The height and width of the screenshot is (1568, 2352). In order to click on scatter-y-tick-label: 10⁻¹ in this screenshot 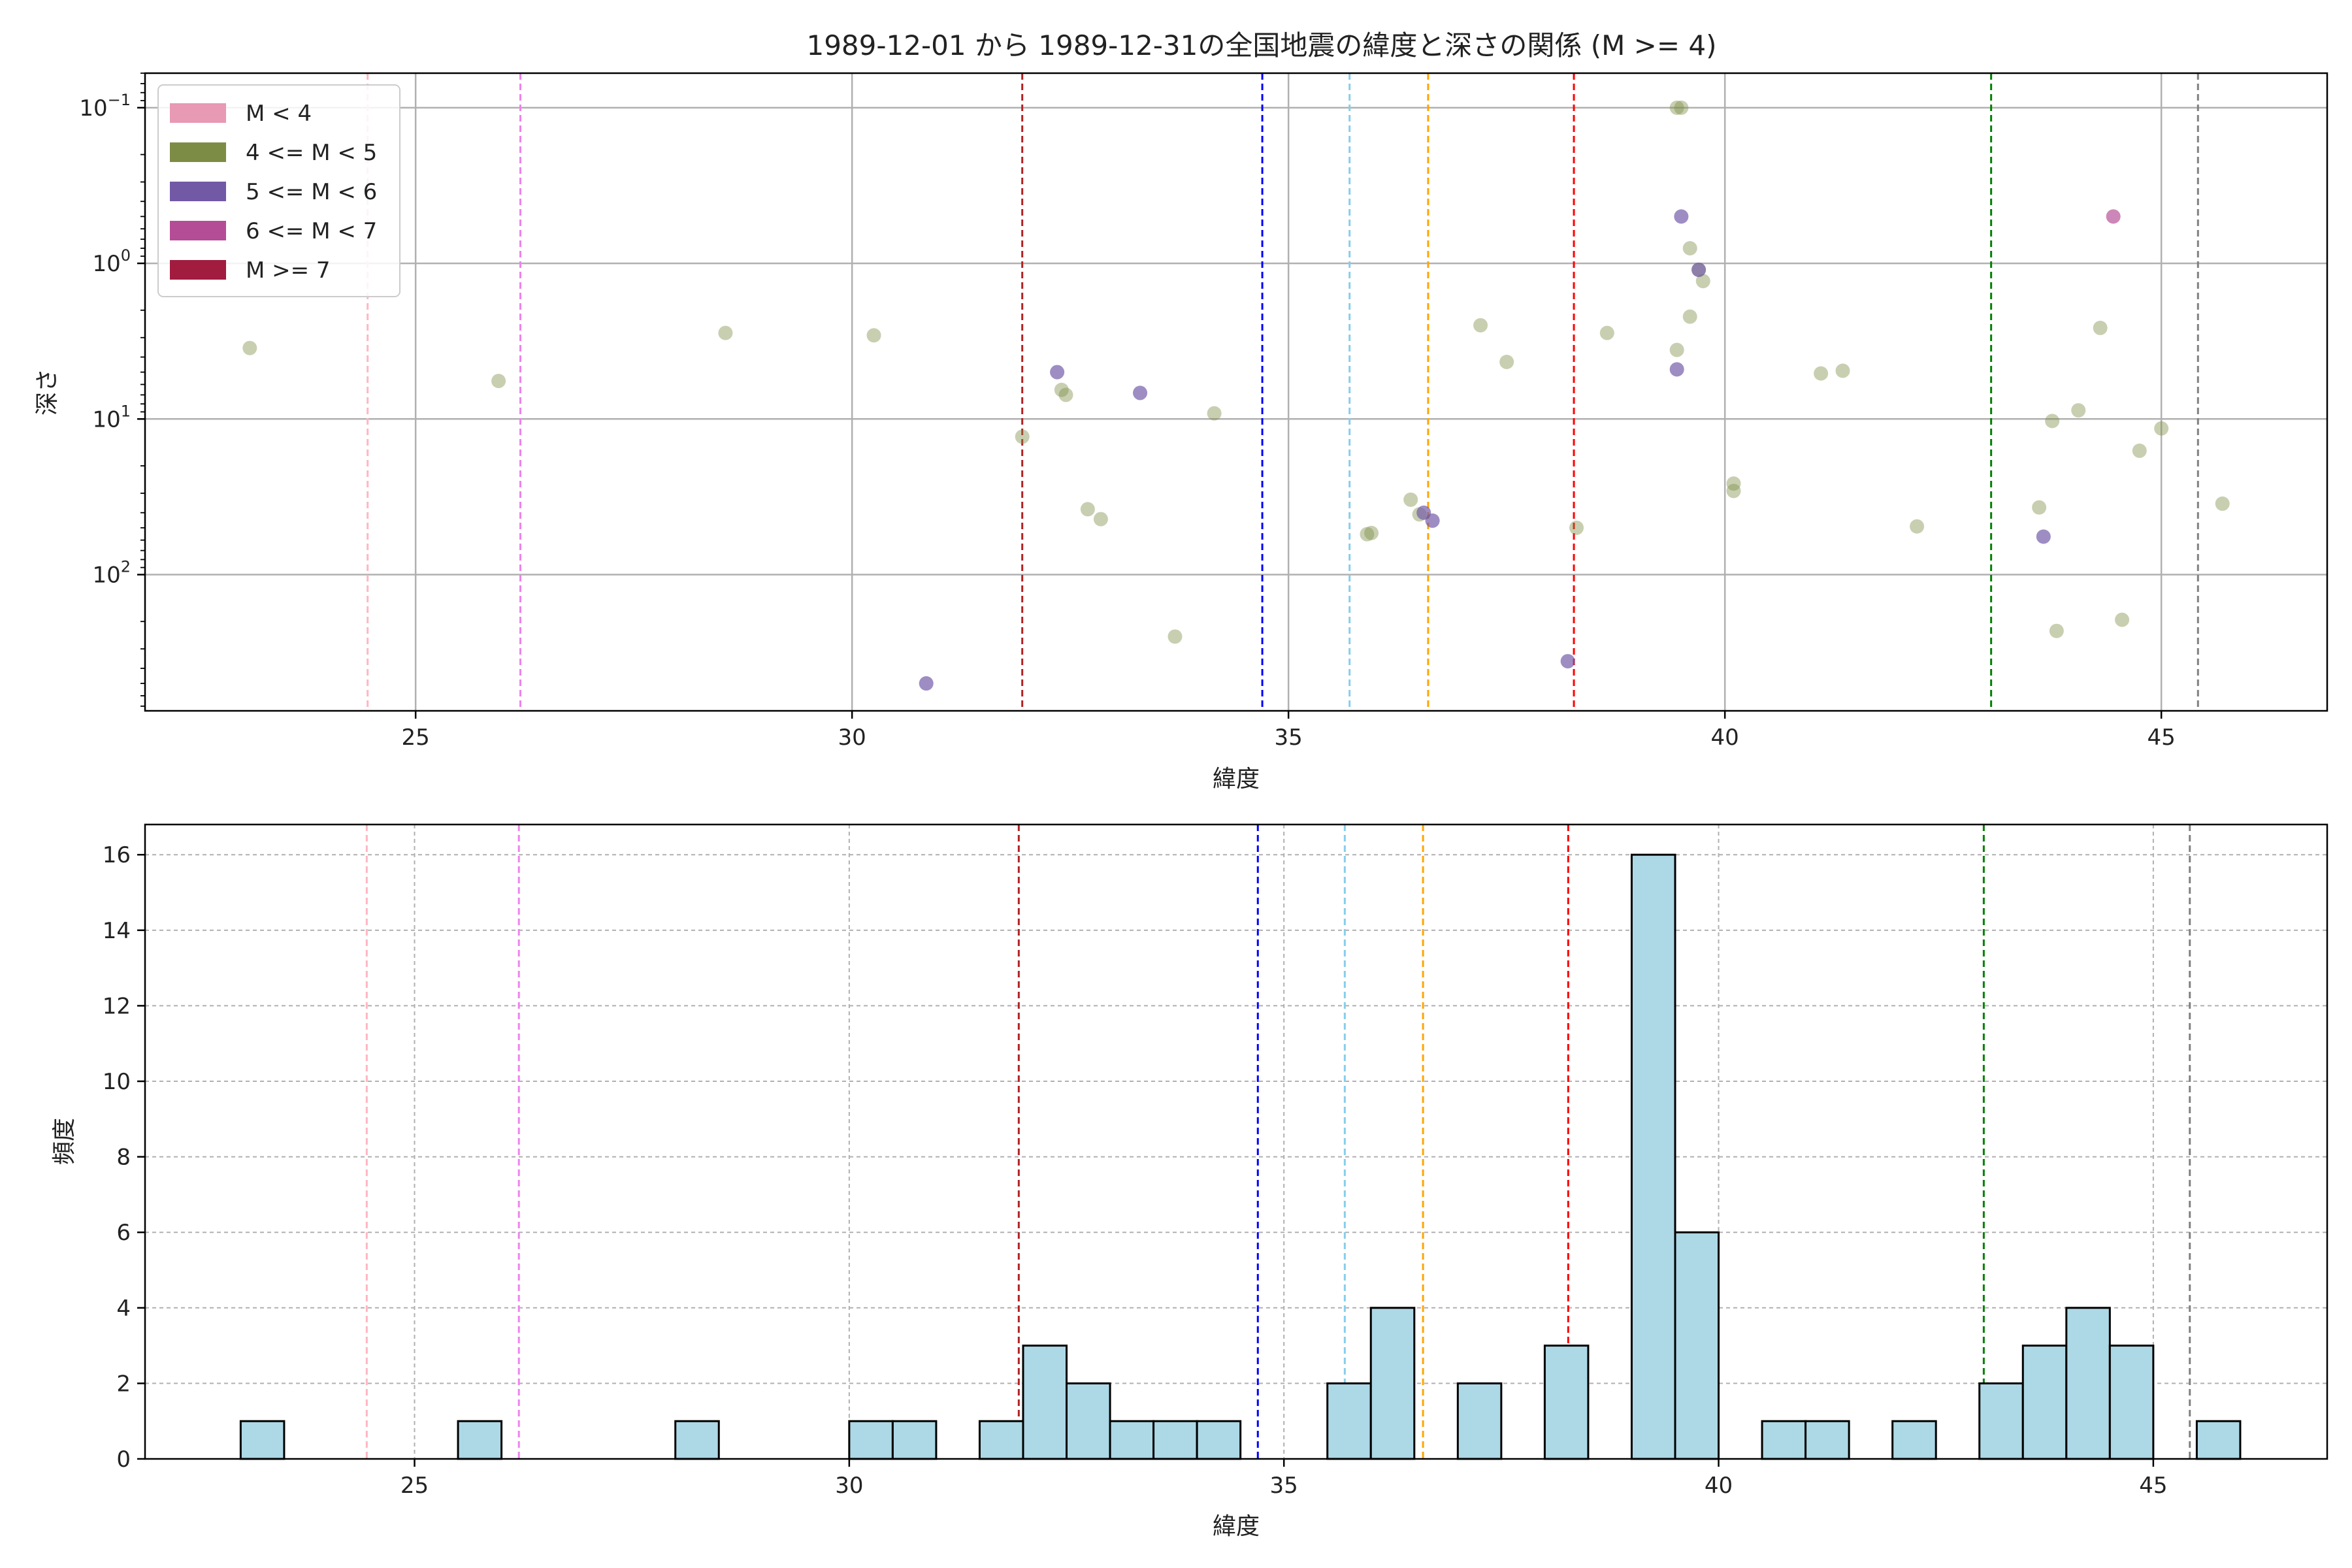, I will do `click(105, 106)`.